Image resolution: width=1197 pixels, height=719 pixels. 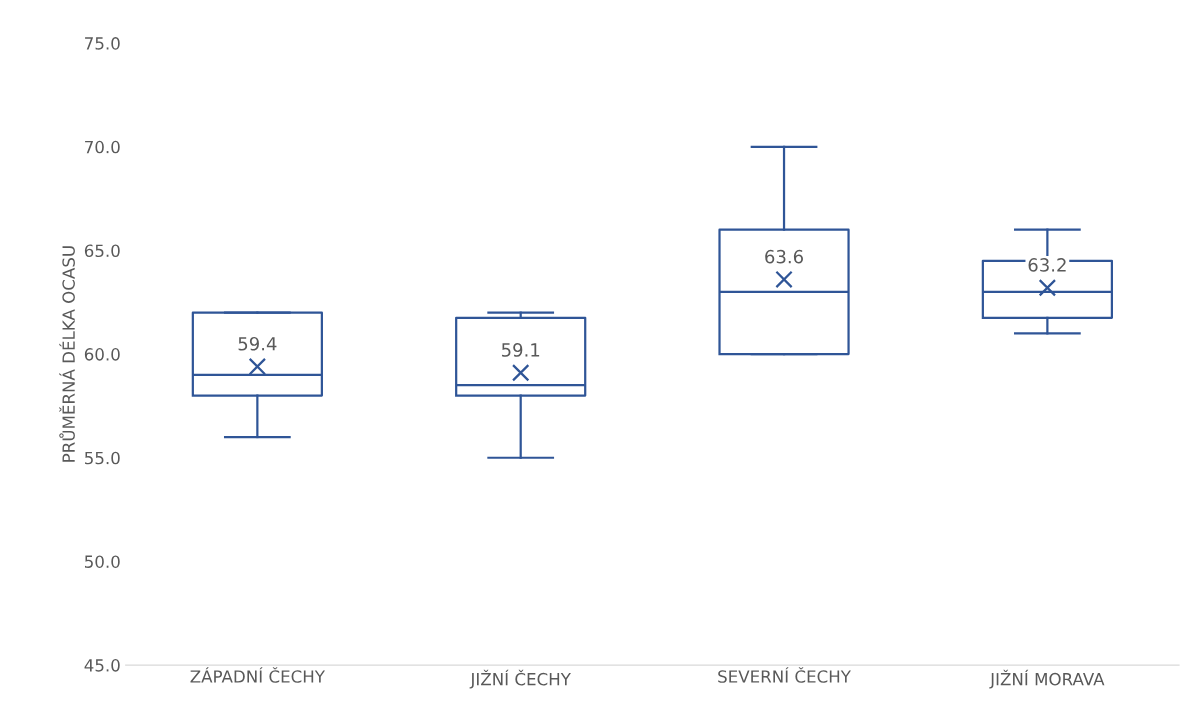 What do you see at coordinates (102, 43) in the screenshot?
I see `y-tick-label: 75.0` at bounding box center [102, 43].